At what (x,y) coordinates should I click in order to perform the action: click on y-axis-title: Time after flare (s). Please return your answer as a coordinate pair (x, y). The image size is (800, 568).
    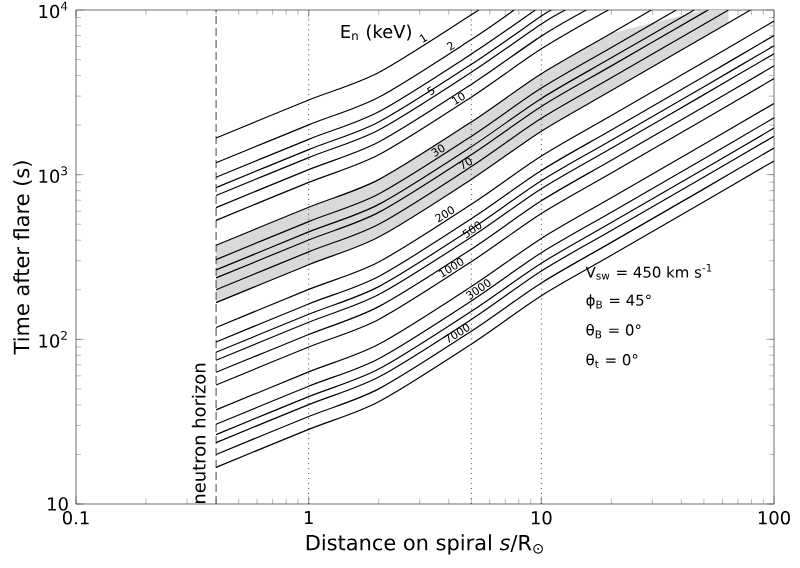
    Looking at the image, I should click on (22, 258).